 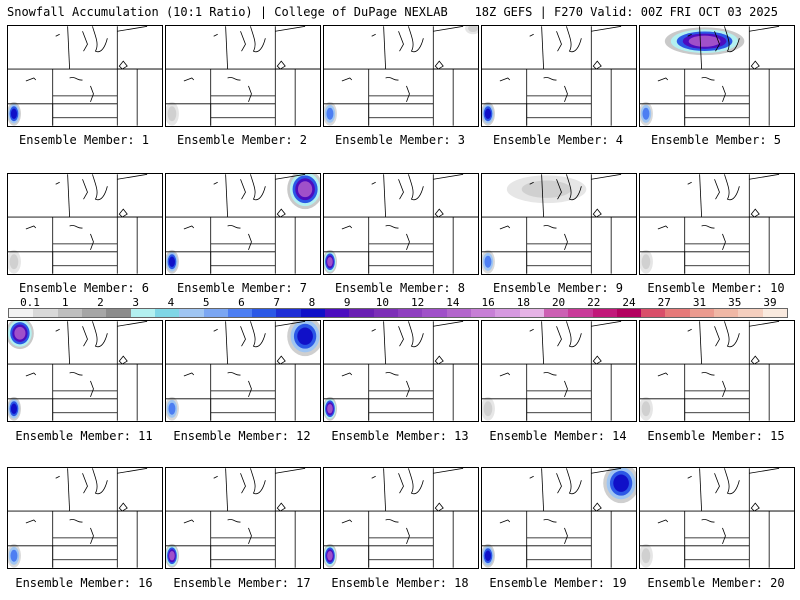 I want to click on member-label: Ensemble Member: 1, so click(x=84, y=140).